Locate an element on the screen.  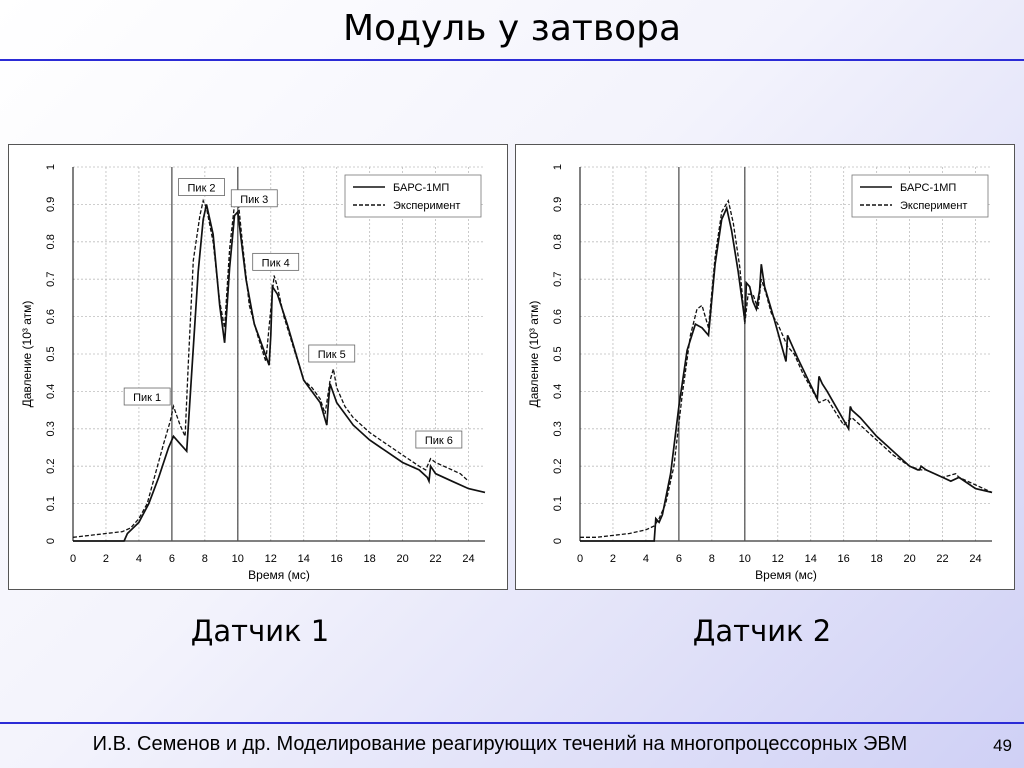
peak-label: Пик 4 is located at coordinates (276, 263).